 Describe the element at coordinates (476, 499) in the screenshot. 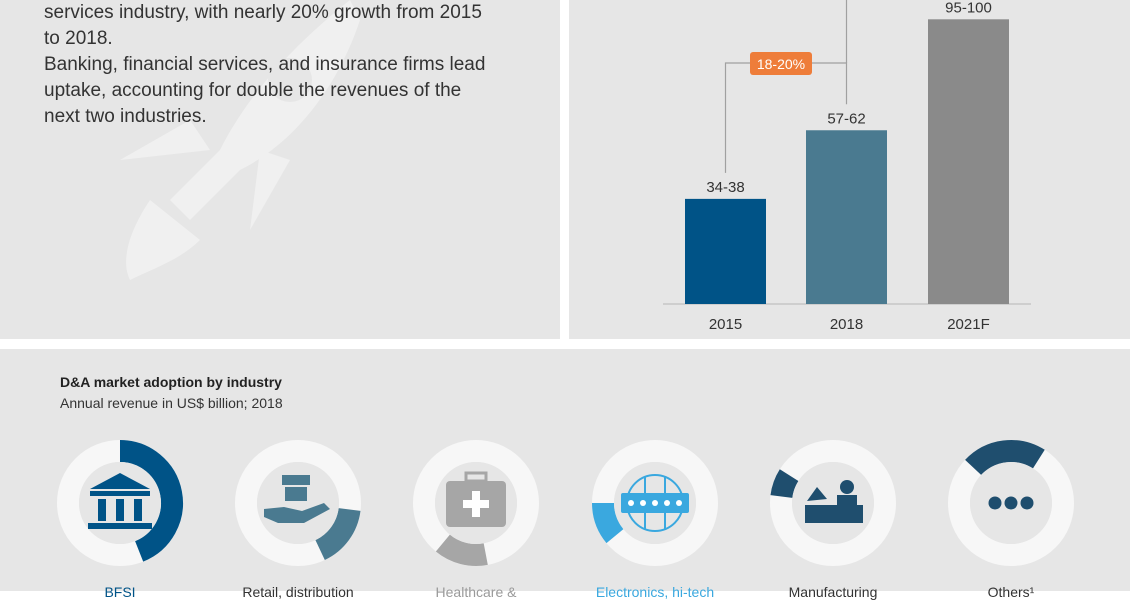

I see `medical-kit-icon` at that location.